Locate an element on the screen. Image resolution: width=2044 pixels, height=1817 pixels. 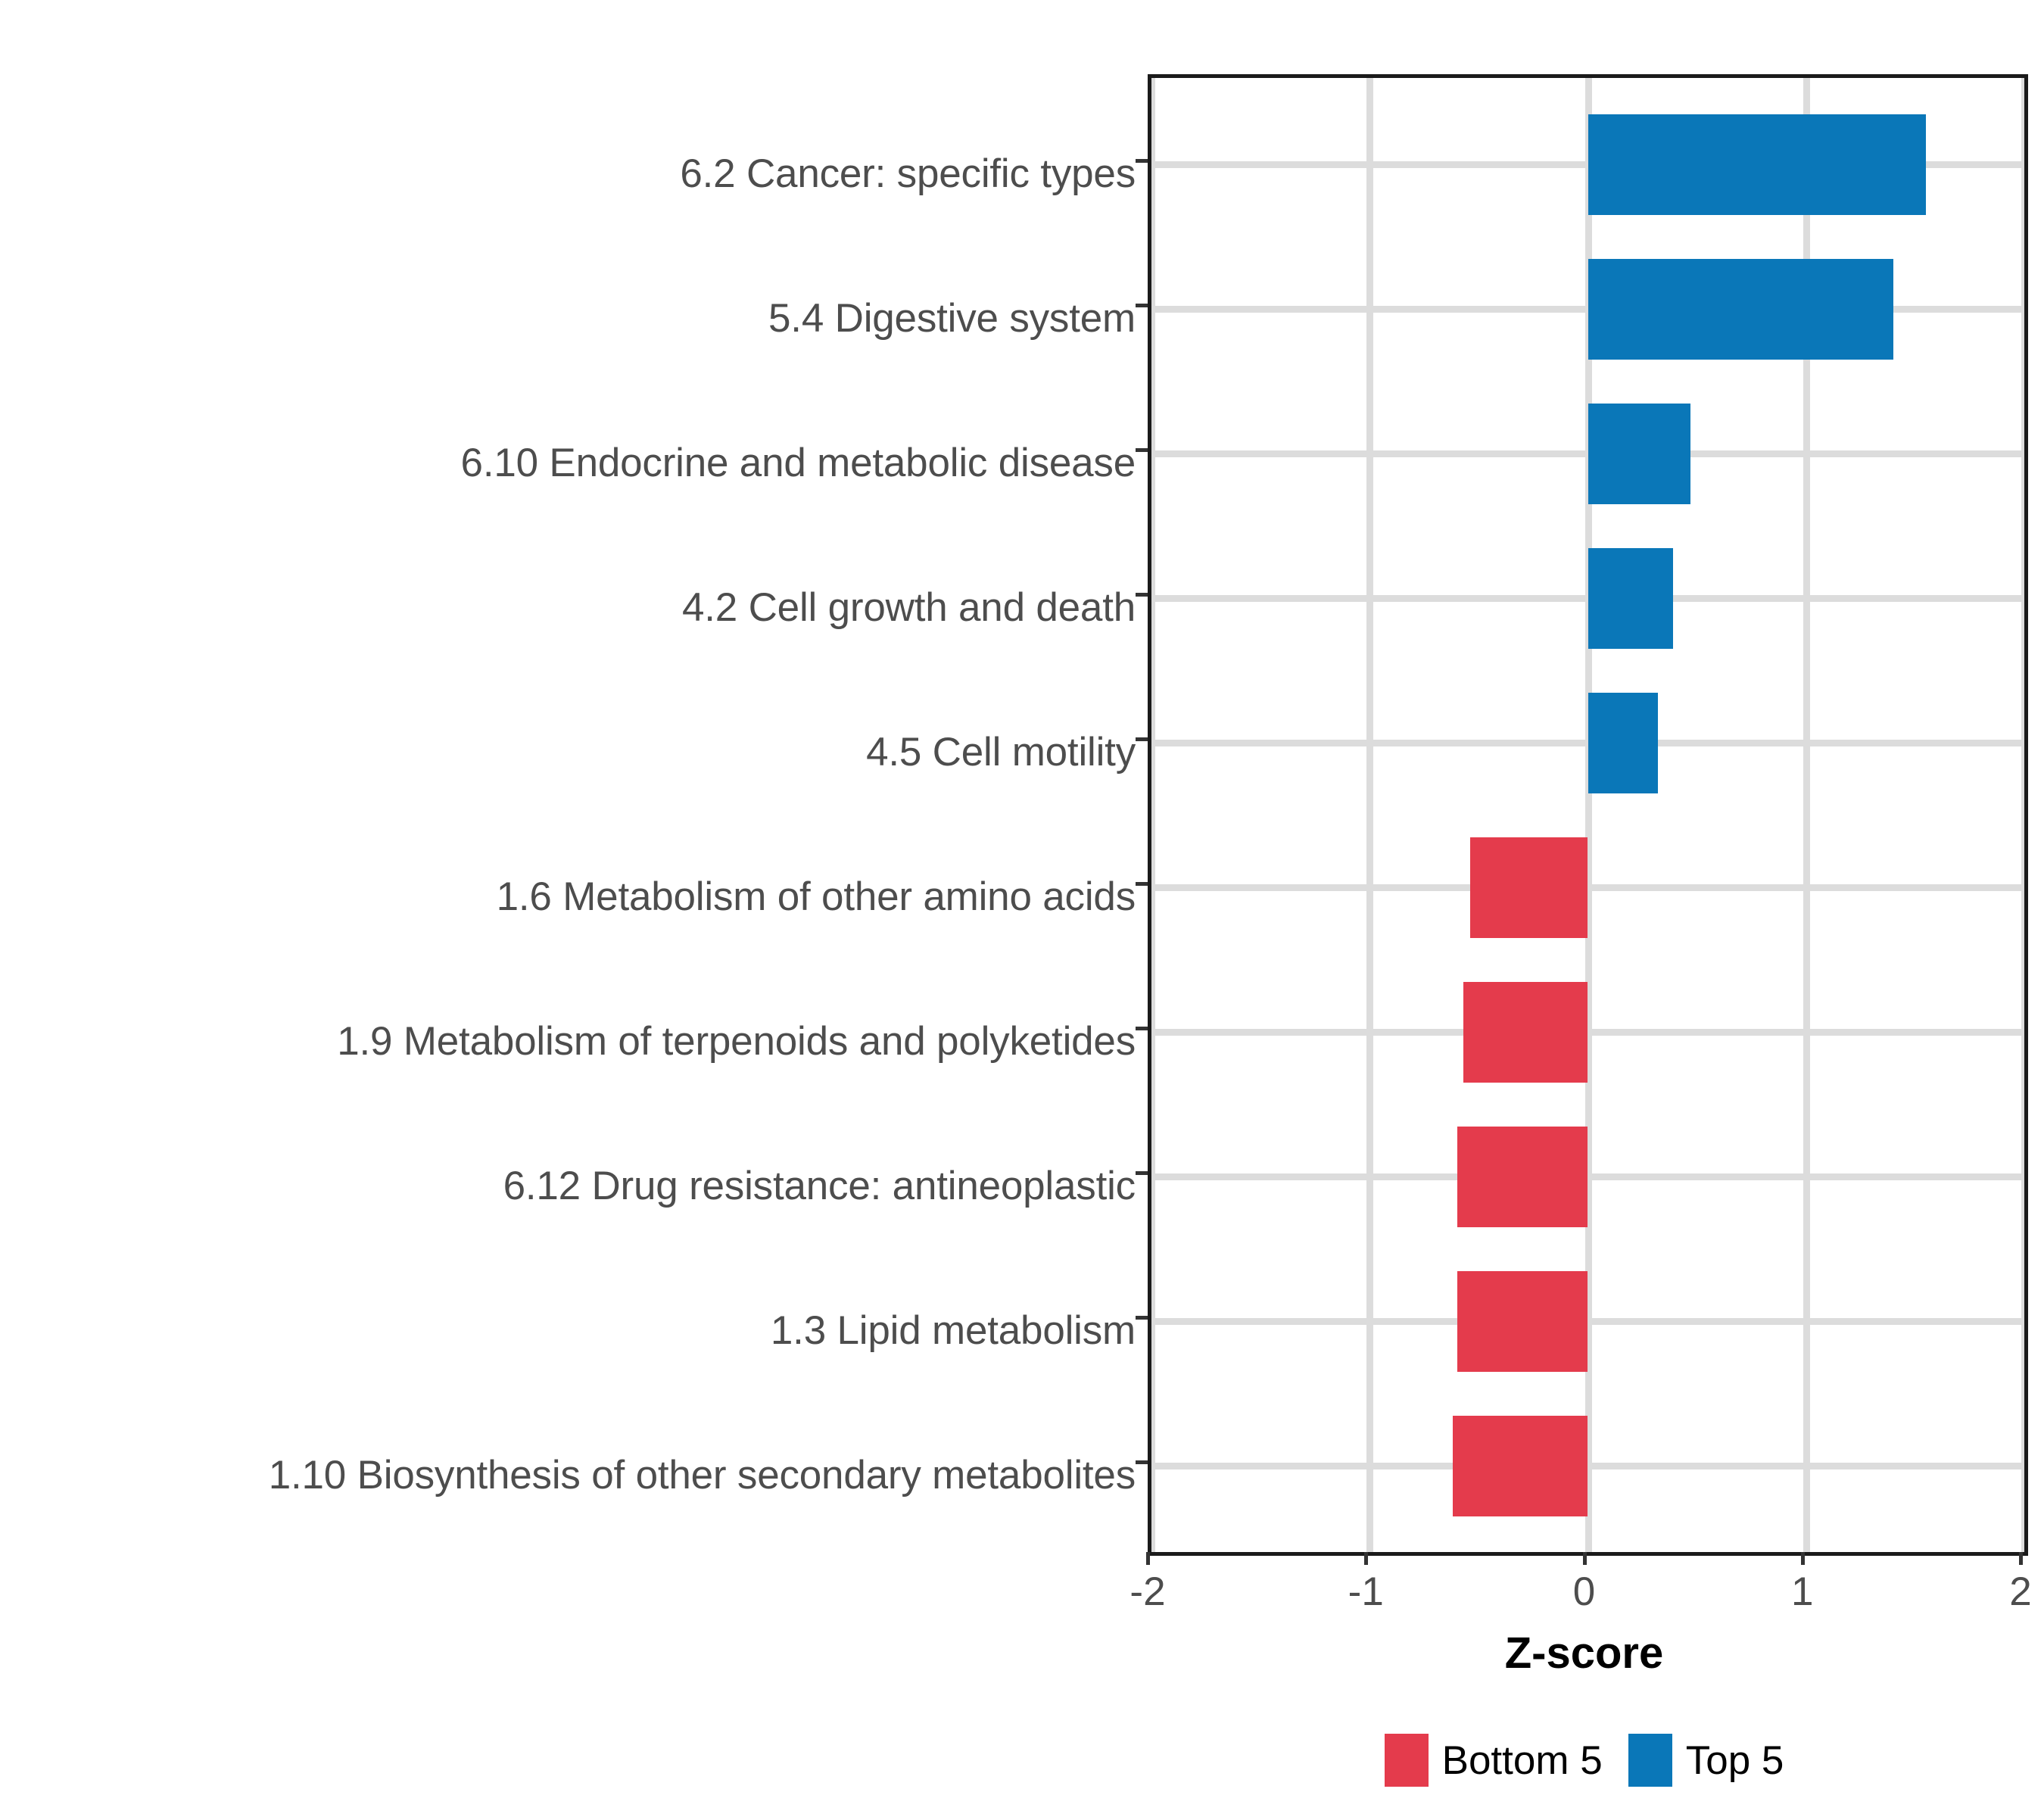
x-axis-tick-label: -2 is located at coordinates (1147, 1592).